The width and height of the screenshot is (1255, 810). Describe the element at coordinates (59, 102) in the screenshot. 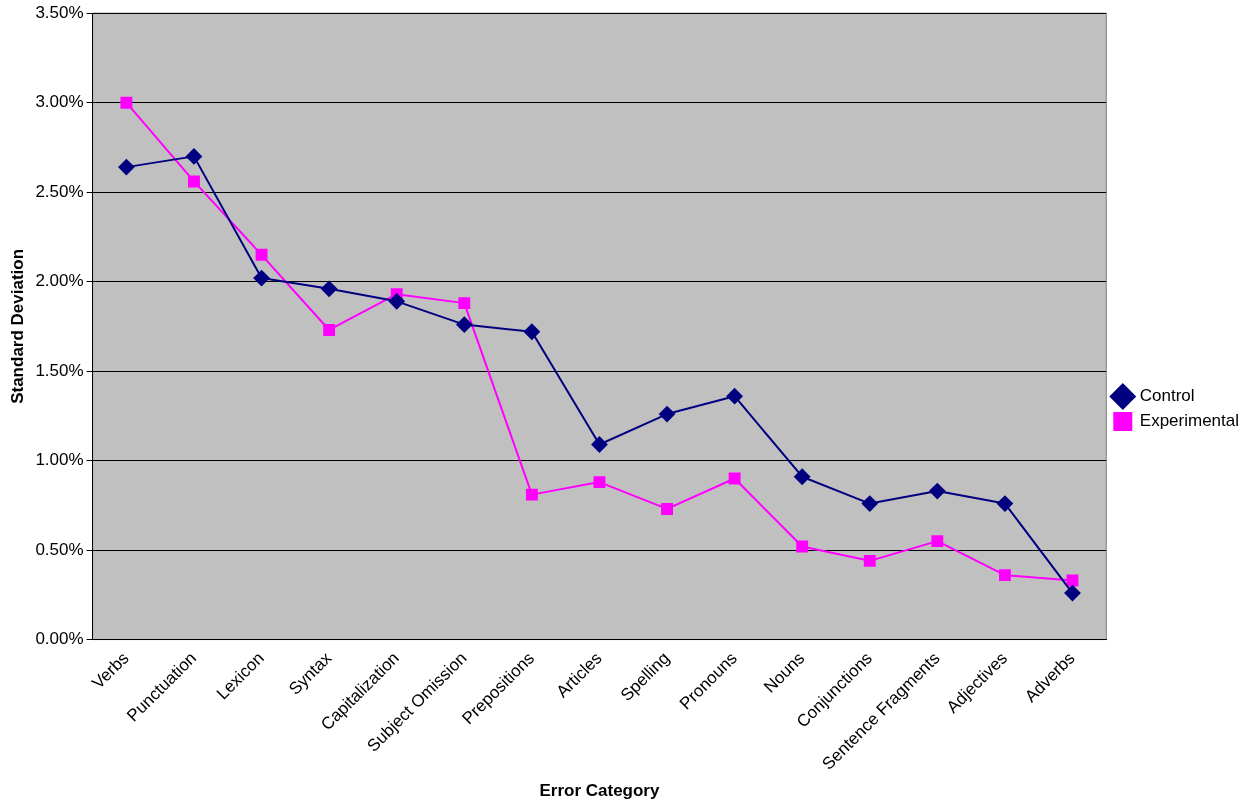

I see `y-tick-label: 3.00%` at that location.